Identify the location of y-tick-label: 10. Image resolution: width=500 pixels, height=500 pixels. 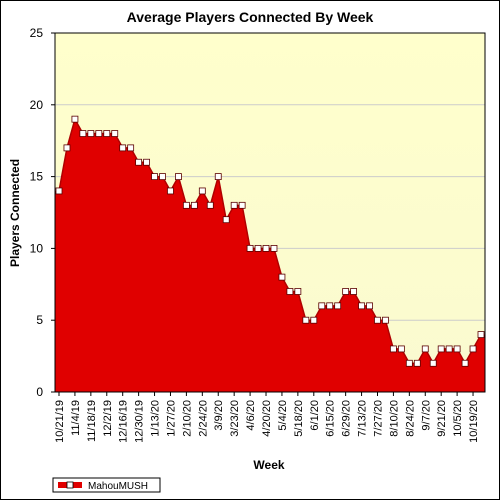
(37, 248).